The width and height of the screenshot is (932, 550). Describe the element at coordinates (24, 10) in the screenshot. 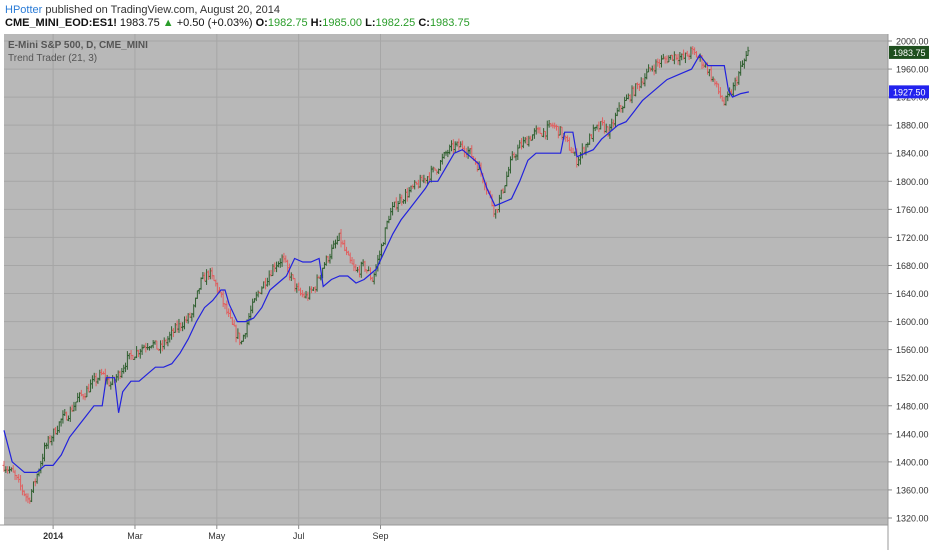

I see `author-link: HPotter` at that location.